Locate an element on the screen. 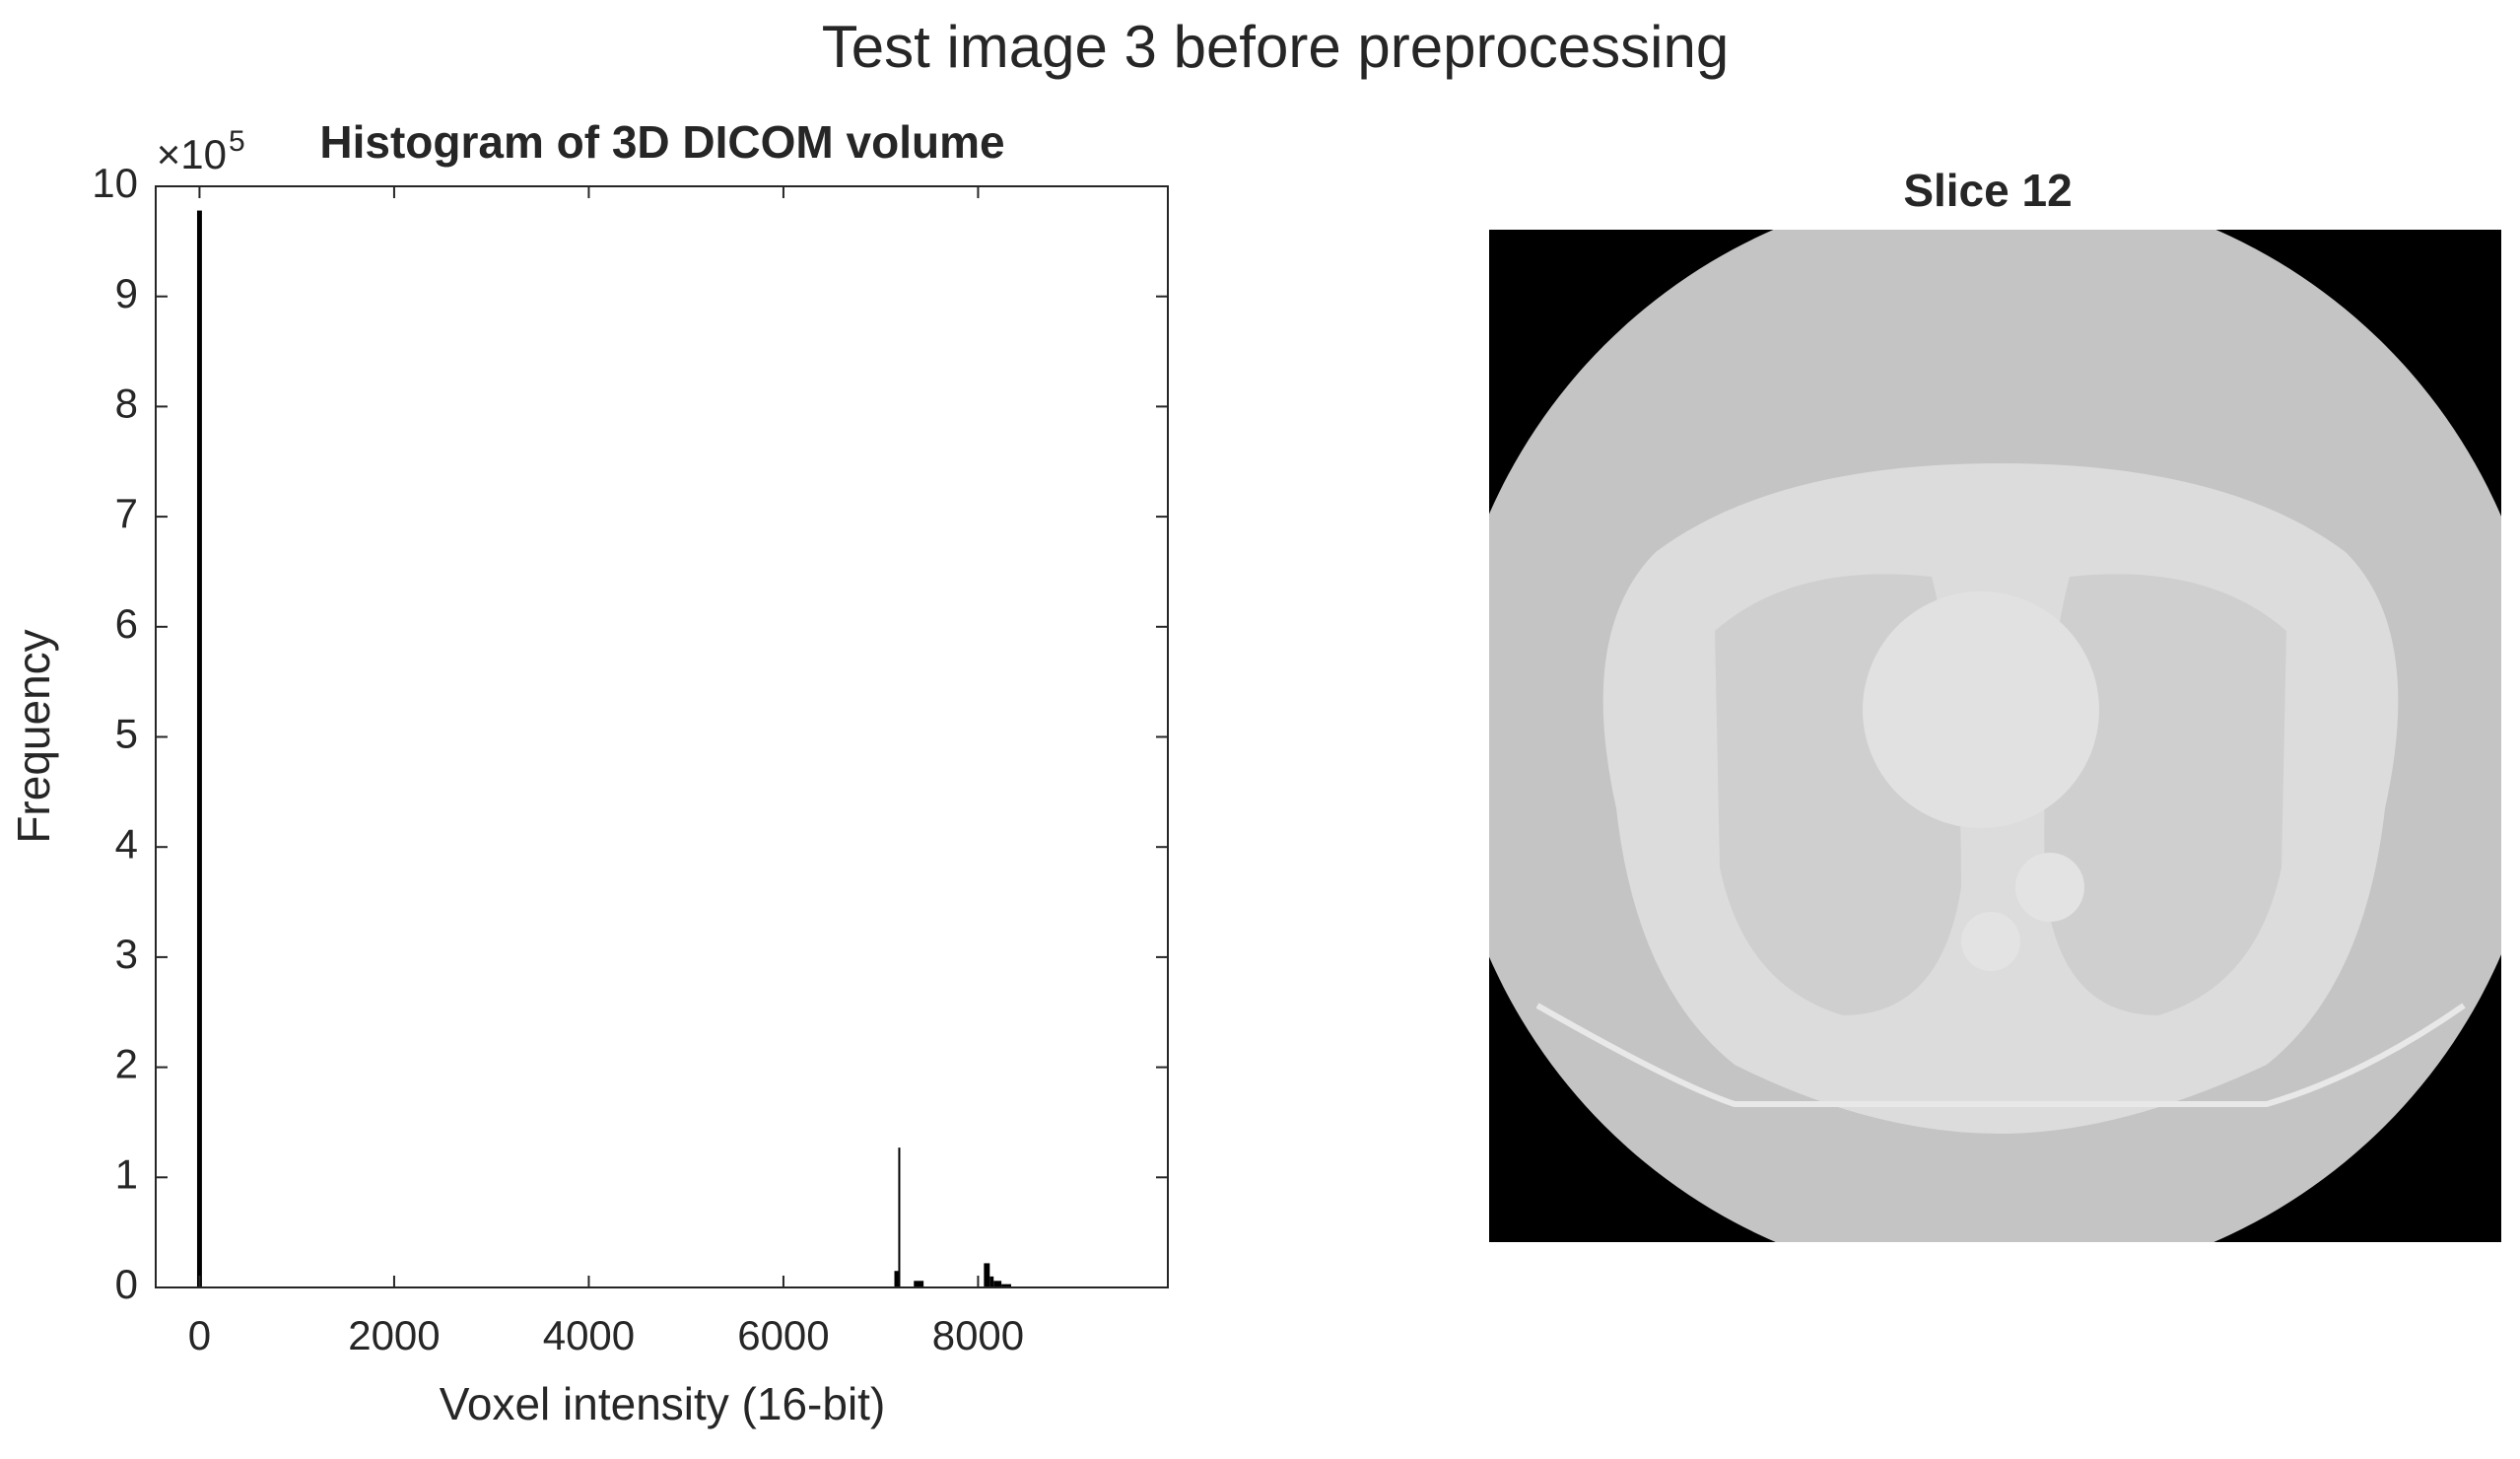 The width and height of the screenshot is (2520, 1459). y-multiplier-base: ×10 is located at coordinates (192, 154).